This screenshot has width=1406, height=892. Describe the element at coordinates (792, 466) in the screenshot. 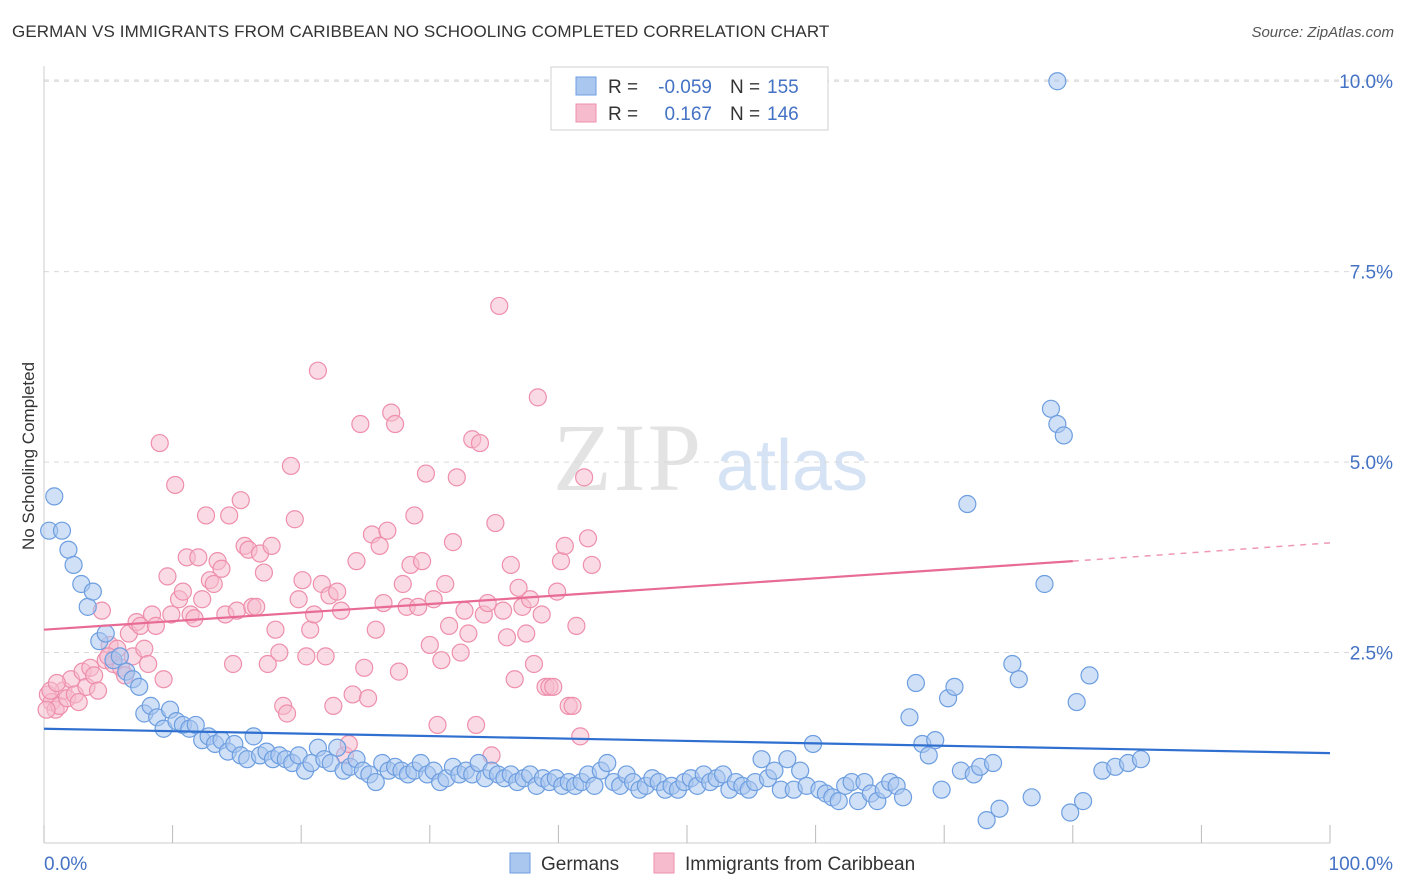

I see `watermark-atlas: atlas` at that location.